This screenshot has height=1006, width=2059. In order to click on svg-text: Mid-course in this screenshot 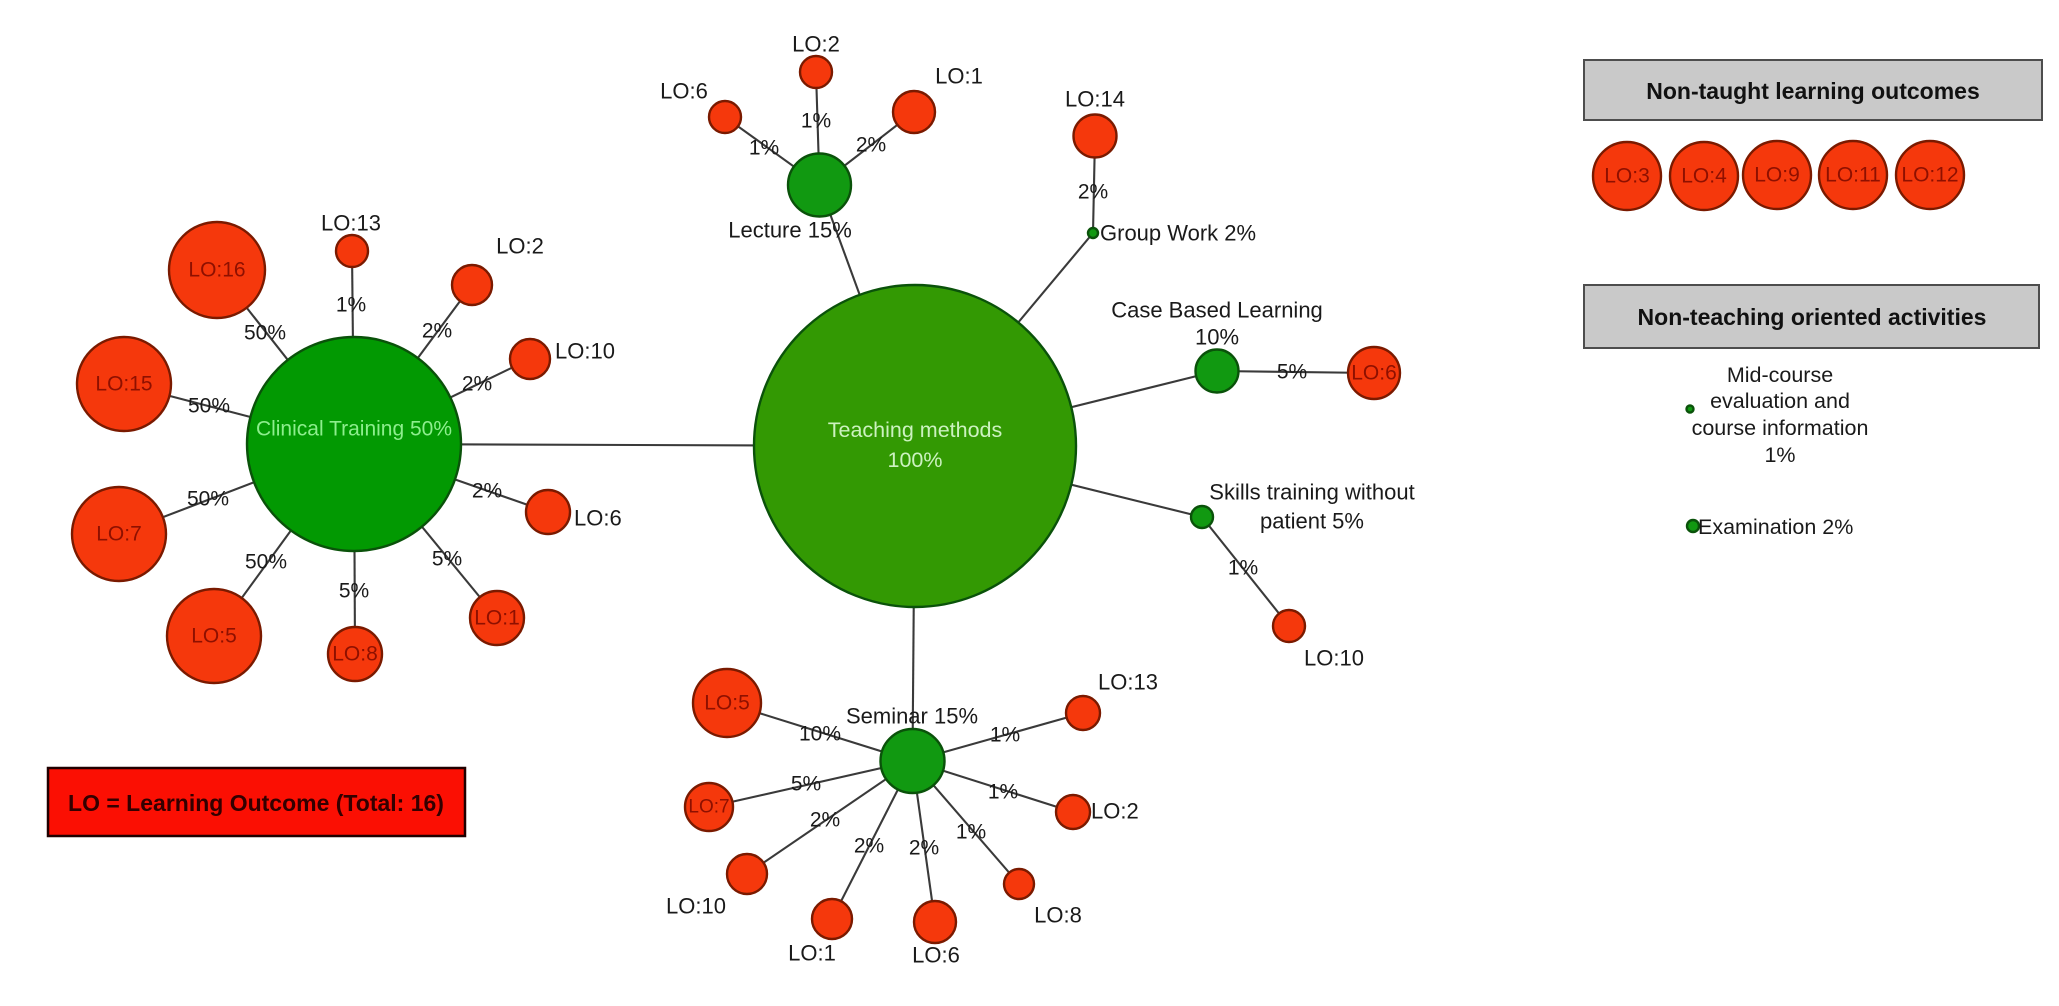, I will do `click(1780, 375)`.